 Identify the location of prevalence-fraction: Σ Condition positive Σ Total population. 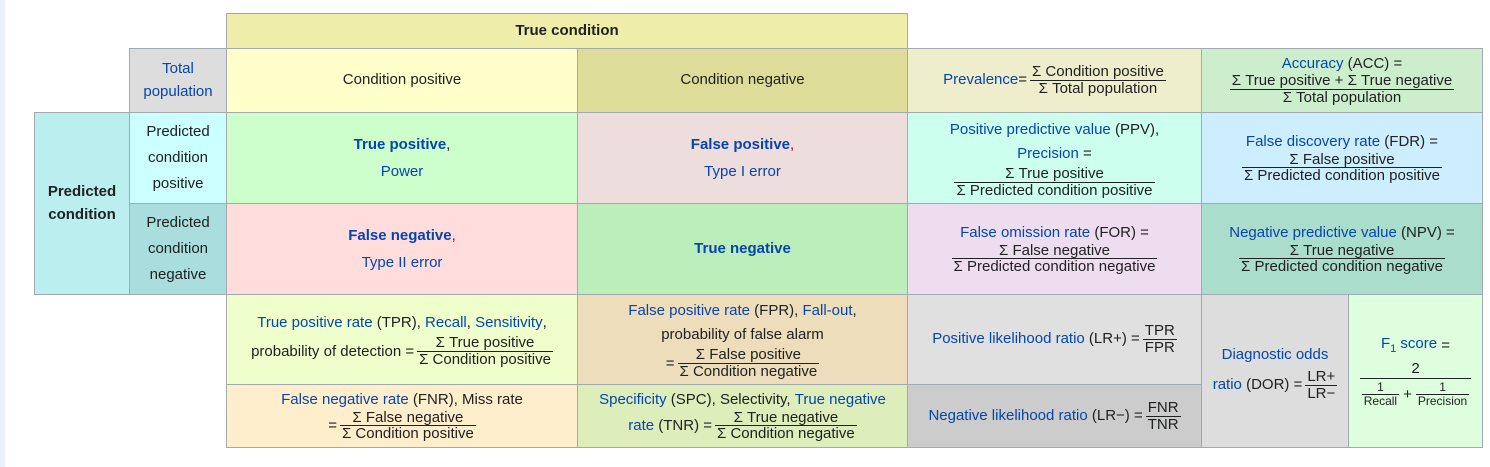
(1097, 80).